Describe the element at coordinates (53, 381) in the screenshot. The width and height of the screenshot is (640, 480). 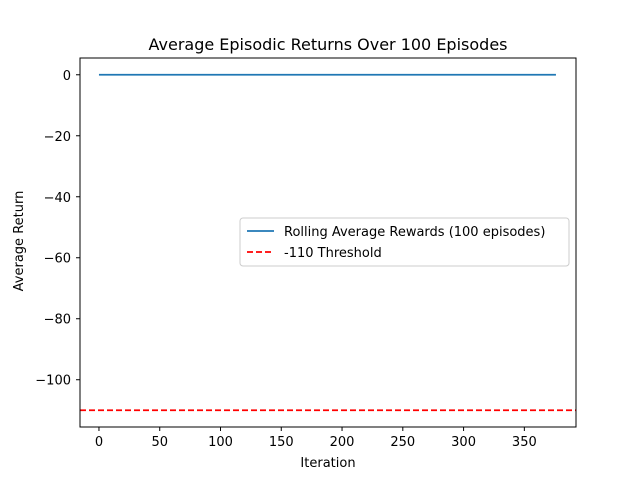
I see `y-tick-label: −100` at that location.